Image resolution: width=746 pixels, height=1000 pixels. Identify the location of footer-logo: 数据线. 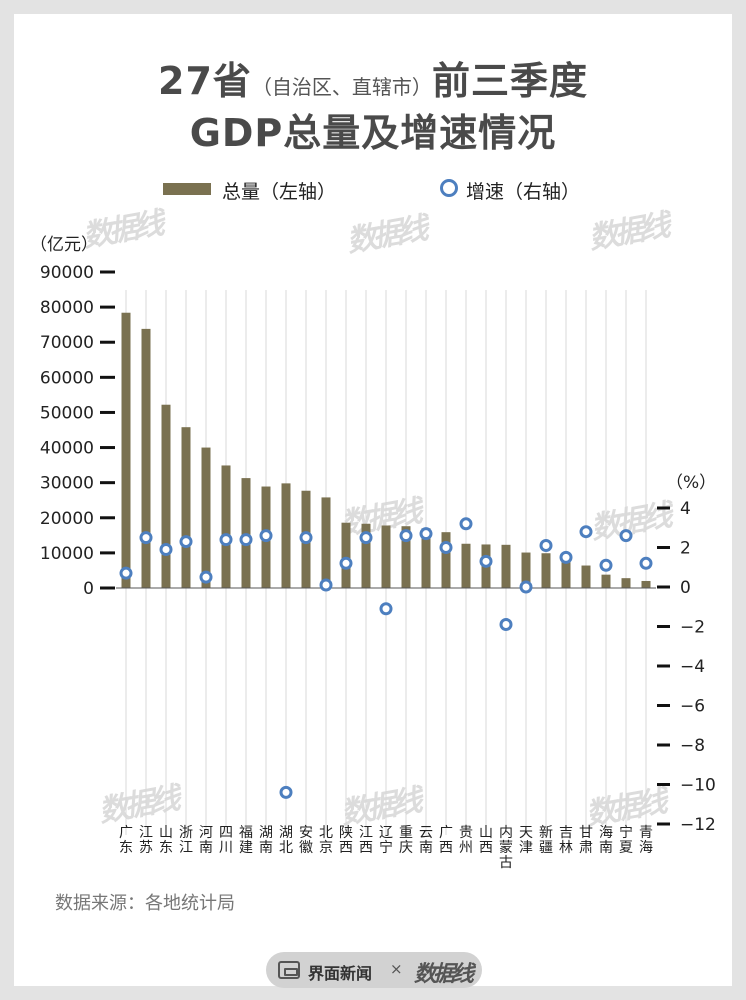
(444, 974).